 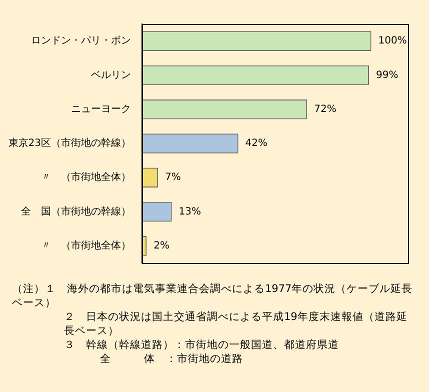 What do you see at coordinates (392, 41) in the screenshot?
I see `data-label: 100%` at bounding box center [392, 41].